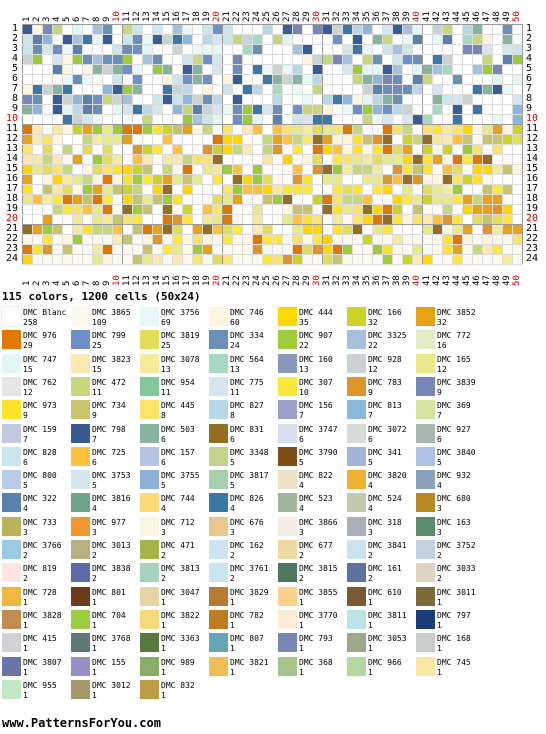 This screenshot has width=546, height=734. What do you see at coordinates (207, 280) in the screenshot?
I see `column-number-bottom: 19` at bounding box center [207, 280].